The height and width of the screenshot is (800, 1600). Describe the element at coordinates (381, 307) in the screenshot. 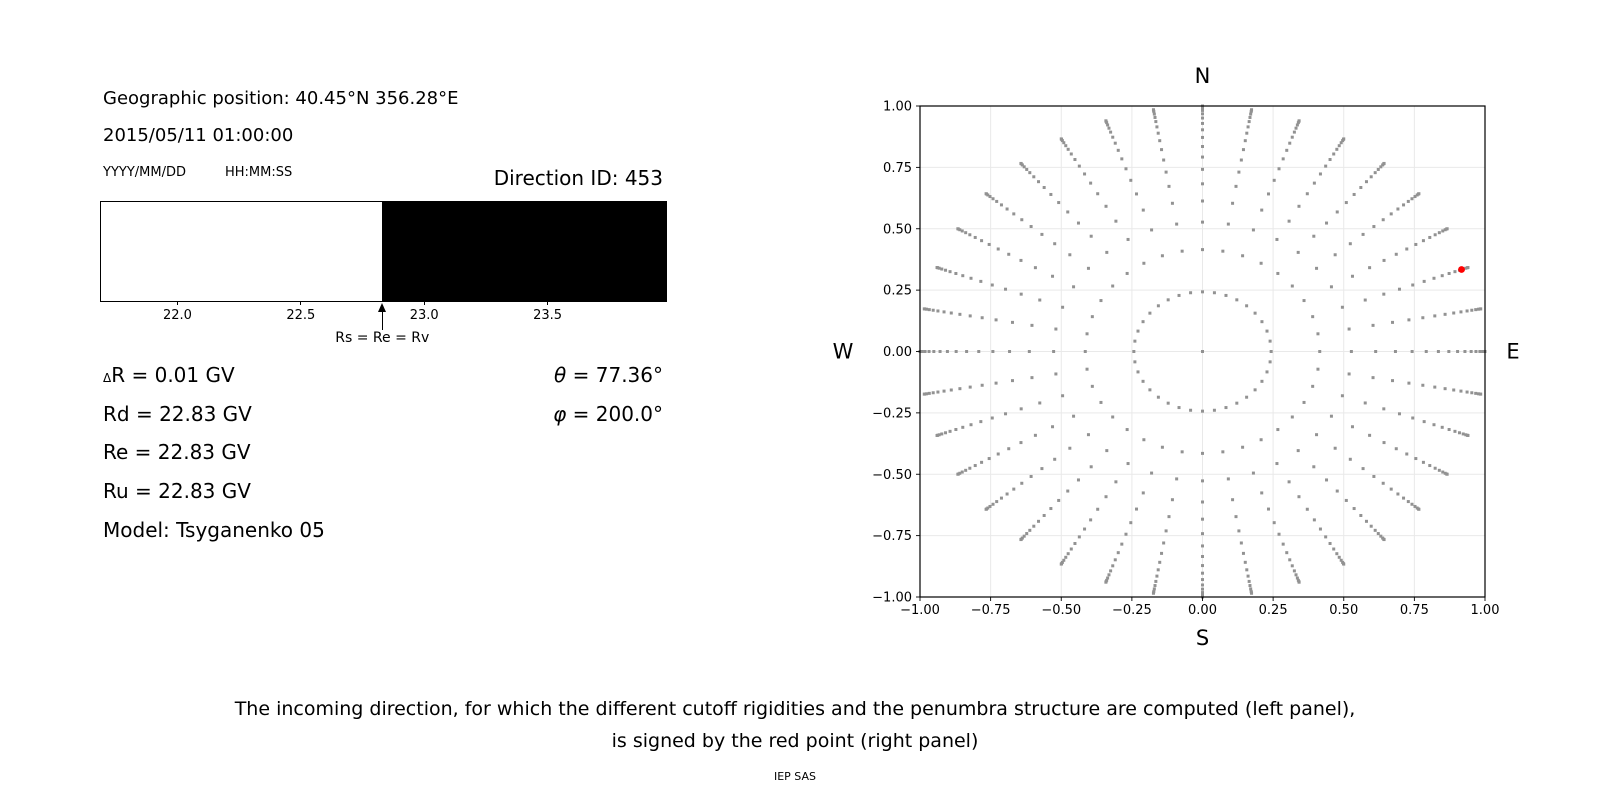

I see `cutoff-arrow-head` at that location.